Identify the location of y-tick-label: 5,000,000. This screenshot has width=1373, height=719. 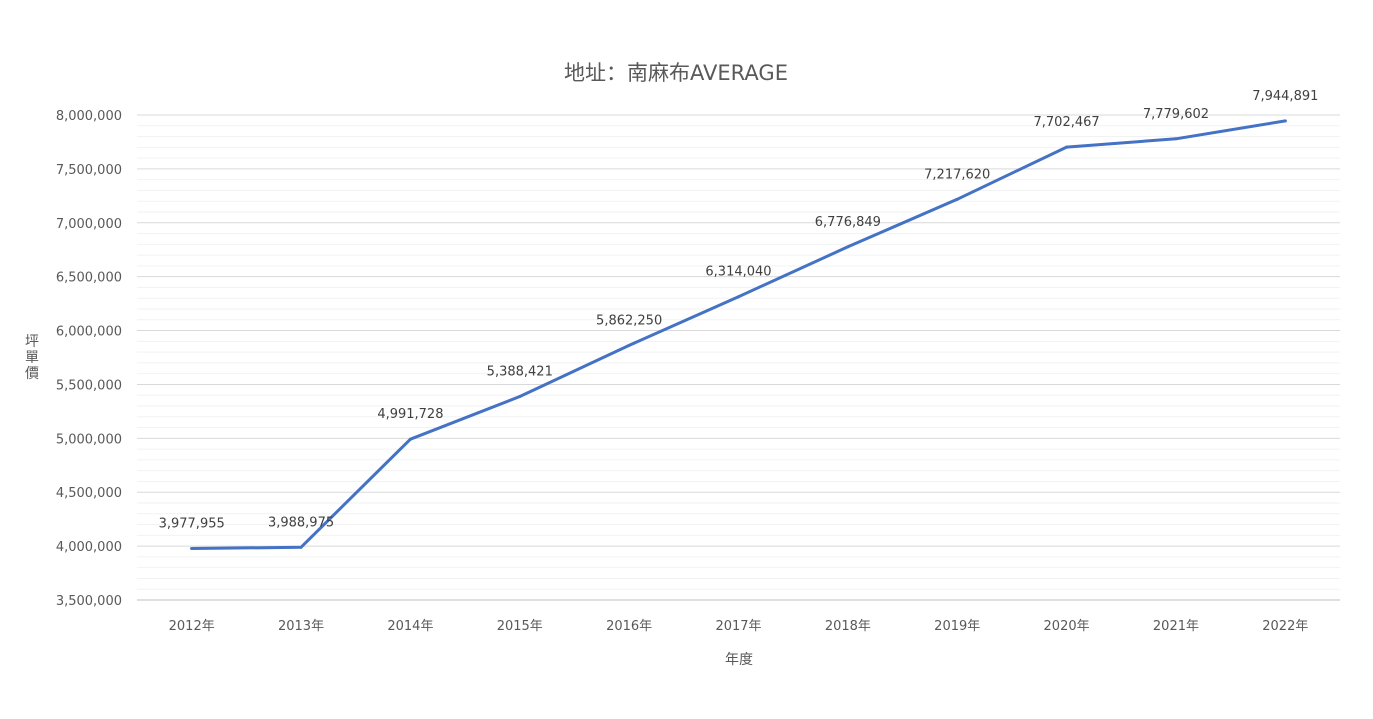
(89, 439).